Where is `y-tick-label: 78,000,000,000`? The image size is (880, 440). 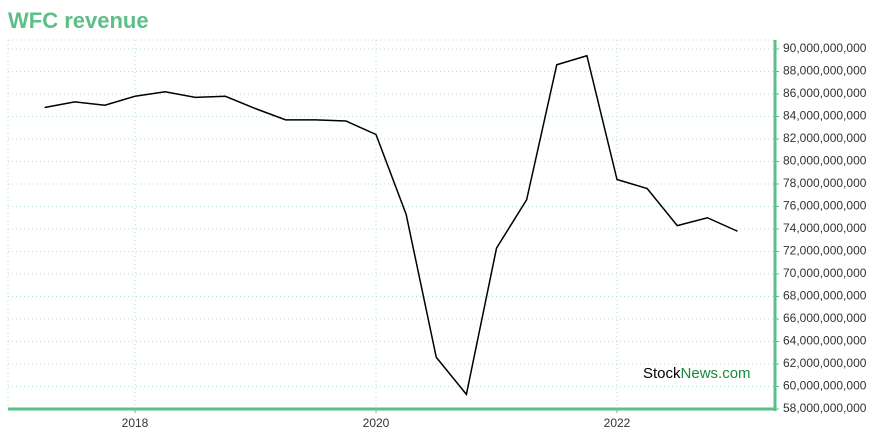 y-tick-label: 78,000,000,000 is located at coordinates (825, 183).